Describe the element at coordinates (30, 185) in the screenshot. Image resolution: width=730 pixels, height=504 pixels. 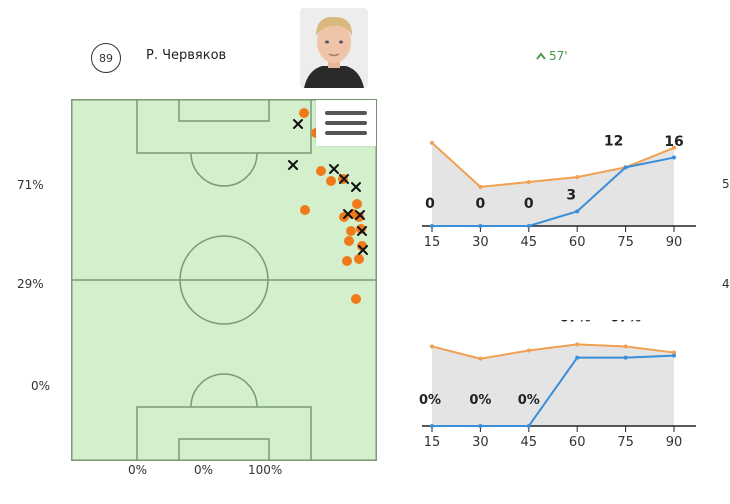
I see `side-label-71: 71%` at that location.